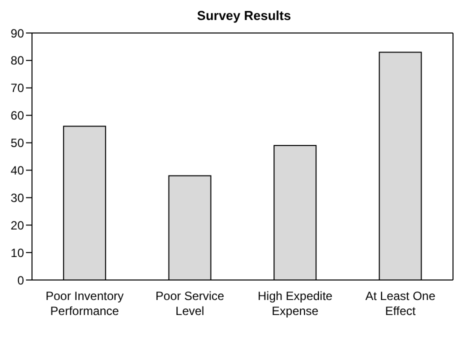  What do you see at coordinates (400, 303) in the screenshot?
I see `x-tick-label: At Least One Effect` at bounding box center [400, 303].